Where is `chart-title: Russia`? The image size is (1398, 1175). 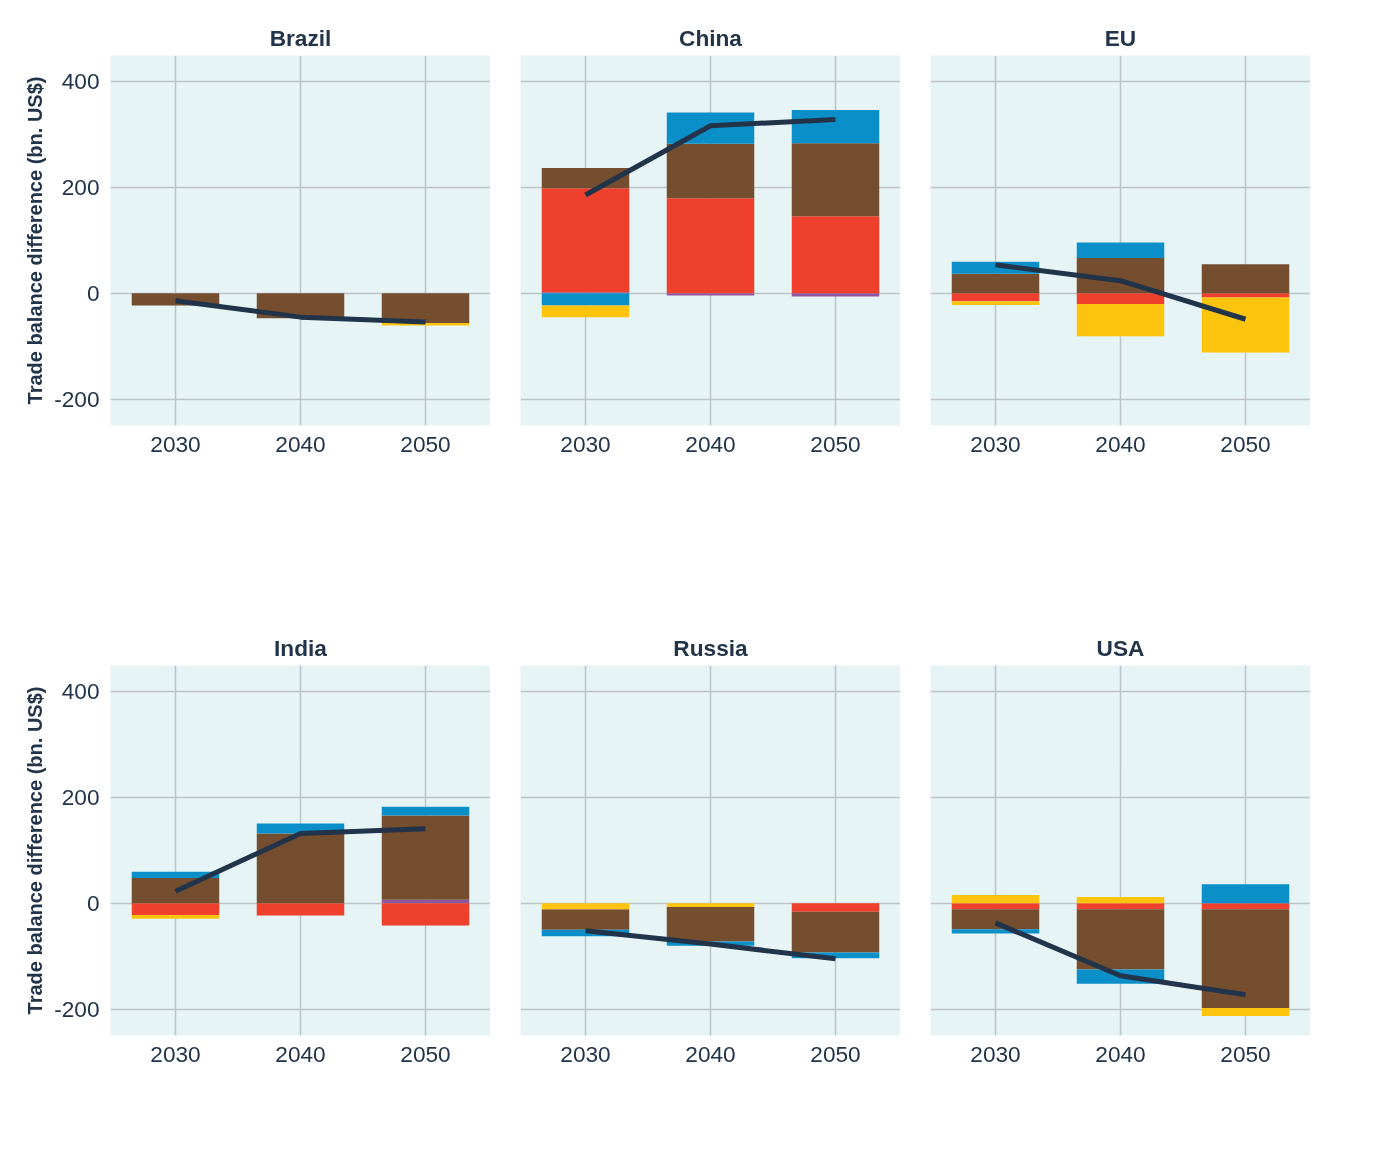
chart-title: Russia is located at coordinates (711, 647).